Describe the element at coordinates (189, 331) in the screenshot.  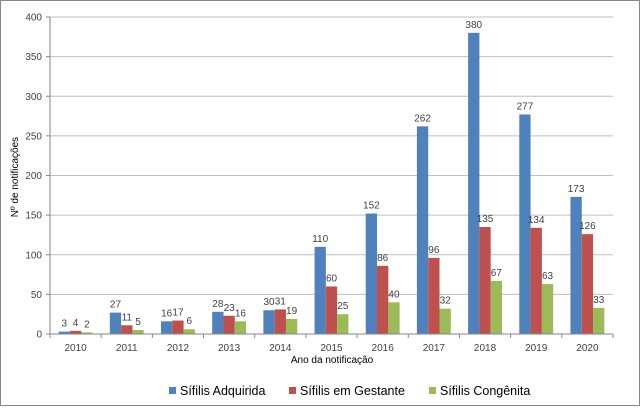
I see `bar-s-filis-cong-nita-2012` at that location.